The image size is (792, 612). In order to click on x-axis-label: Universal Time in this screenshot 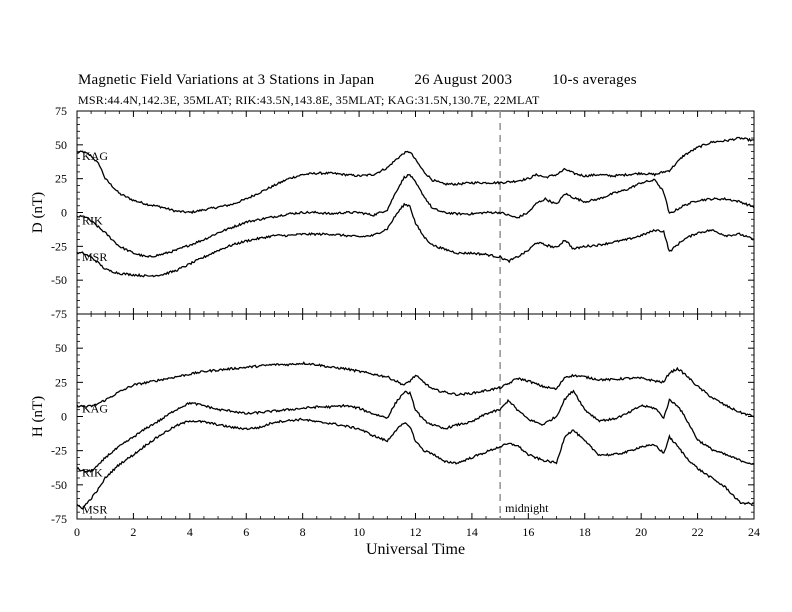, I will do `click(415, 549)`.